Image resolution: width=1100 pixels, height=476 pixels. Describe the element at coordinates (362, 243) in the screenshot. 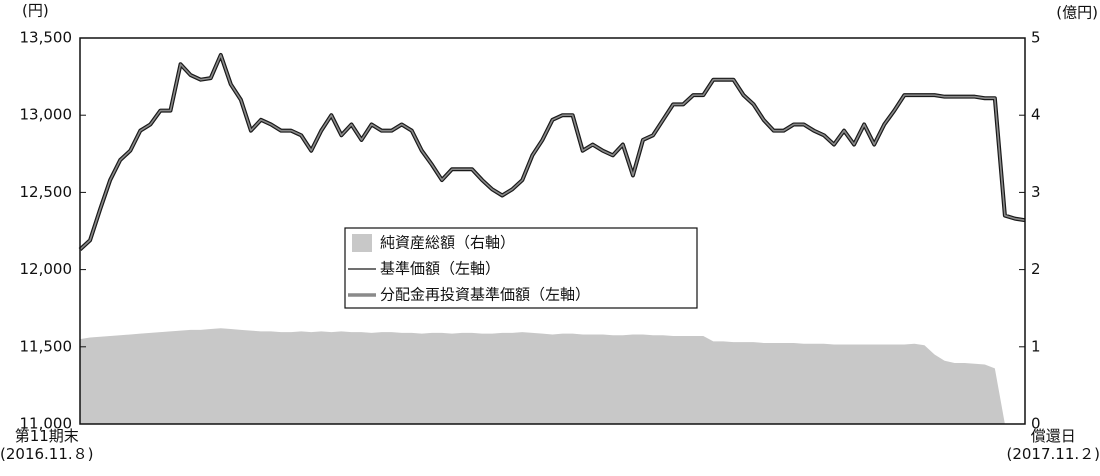

I see `legend-swatch` at that location.